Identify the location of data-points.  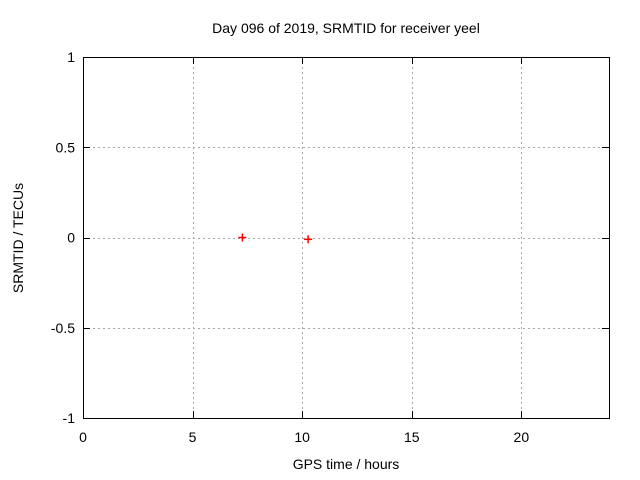
(275, 238).